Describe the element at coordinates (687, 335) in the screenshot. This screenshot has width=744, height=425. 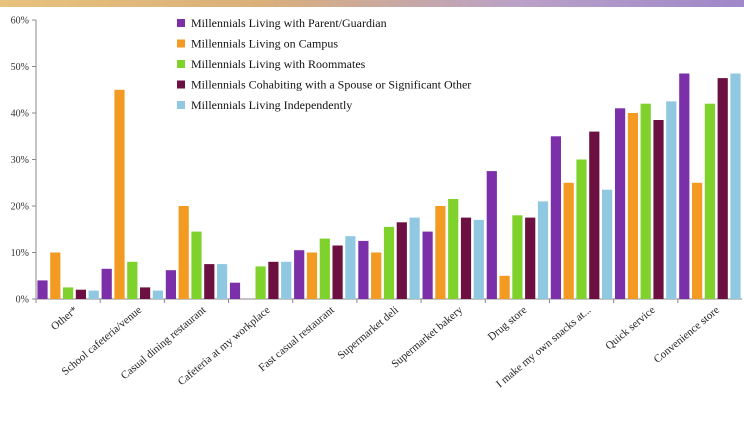
I see `x-tick-label: Convenience store` at that location.